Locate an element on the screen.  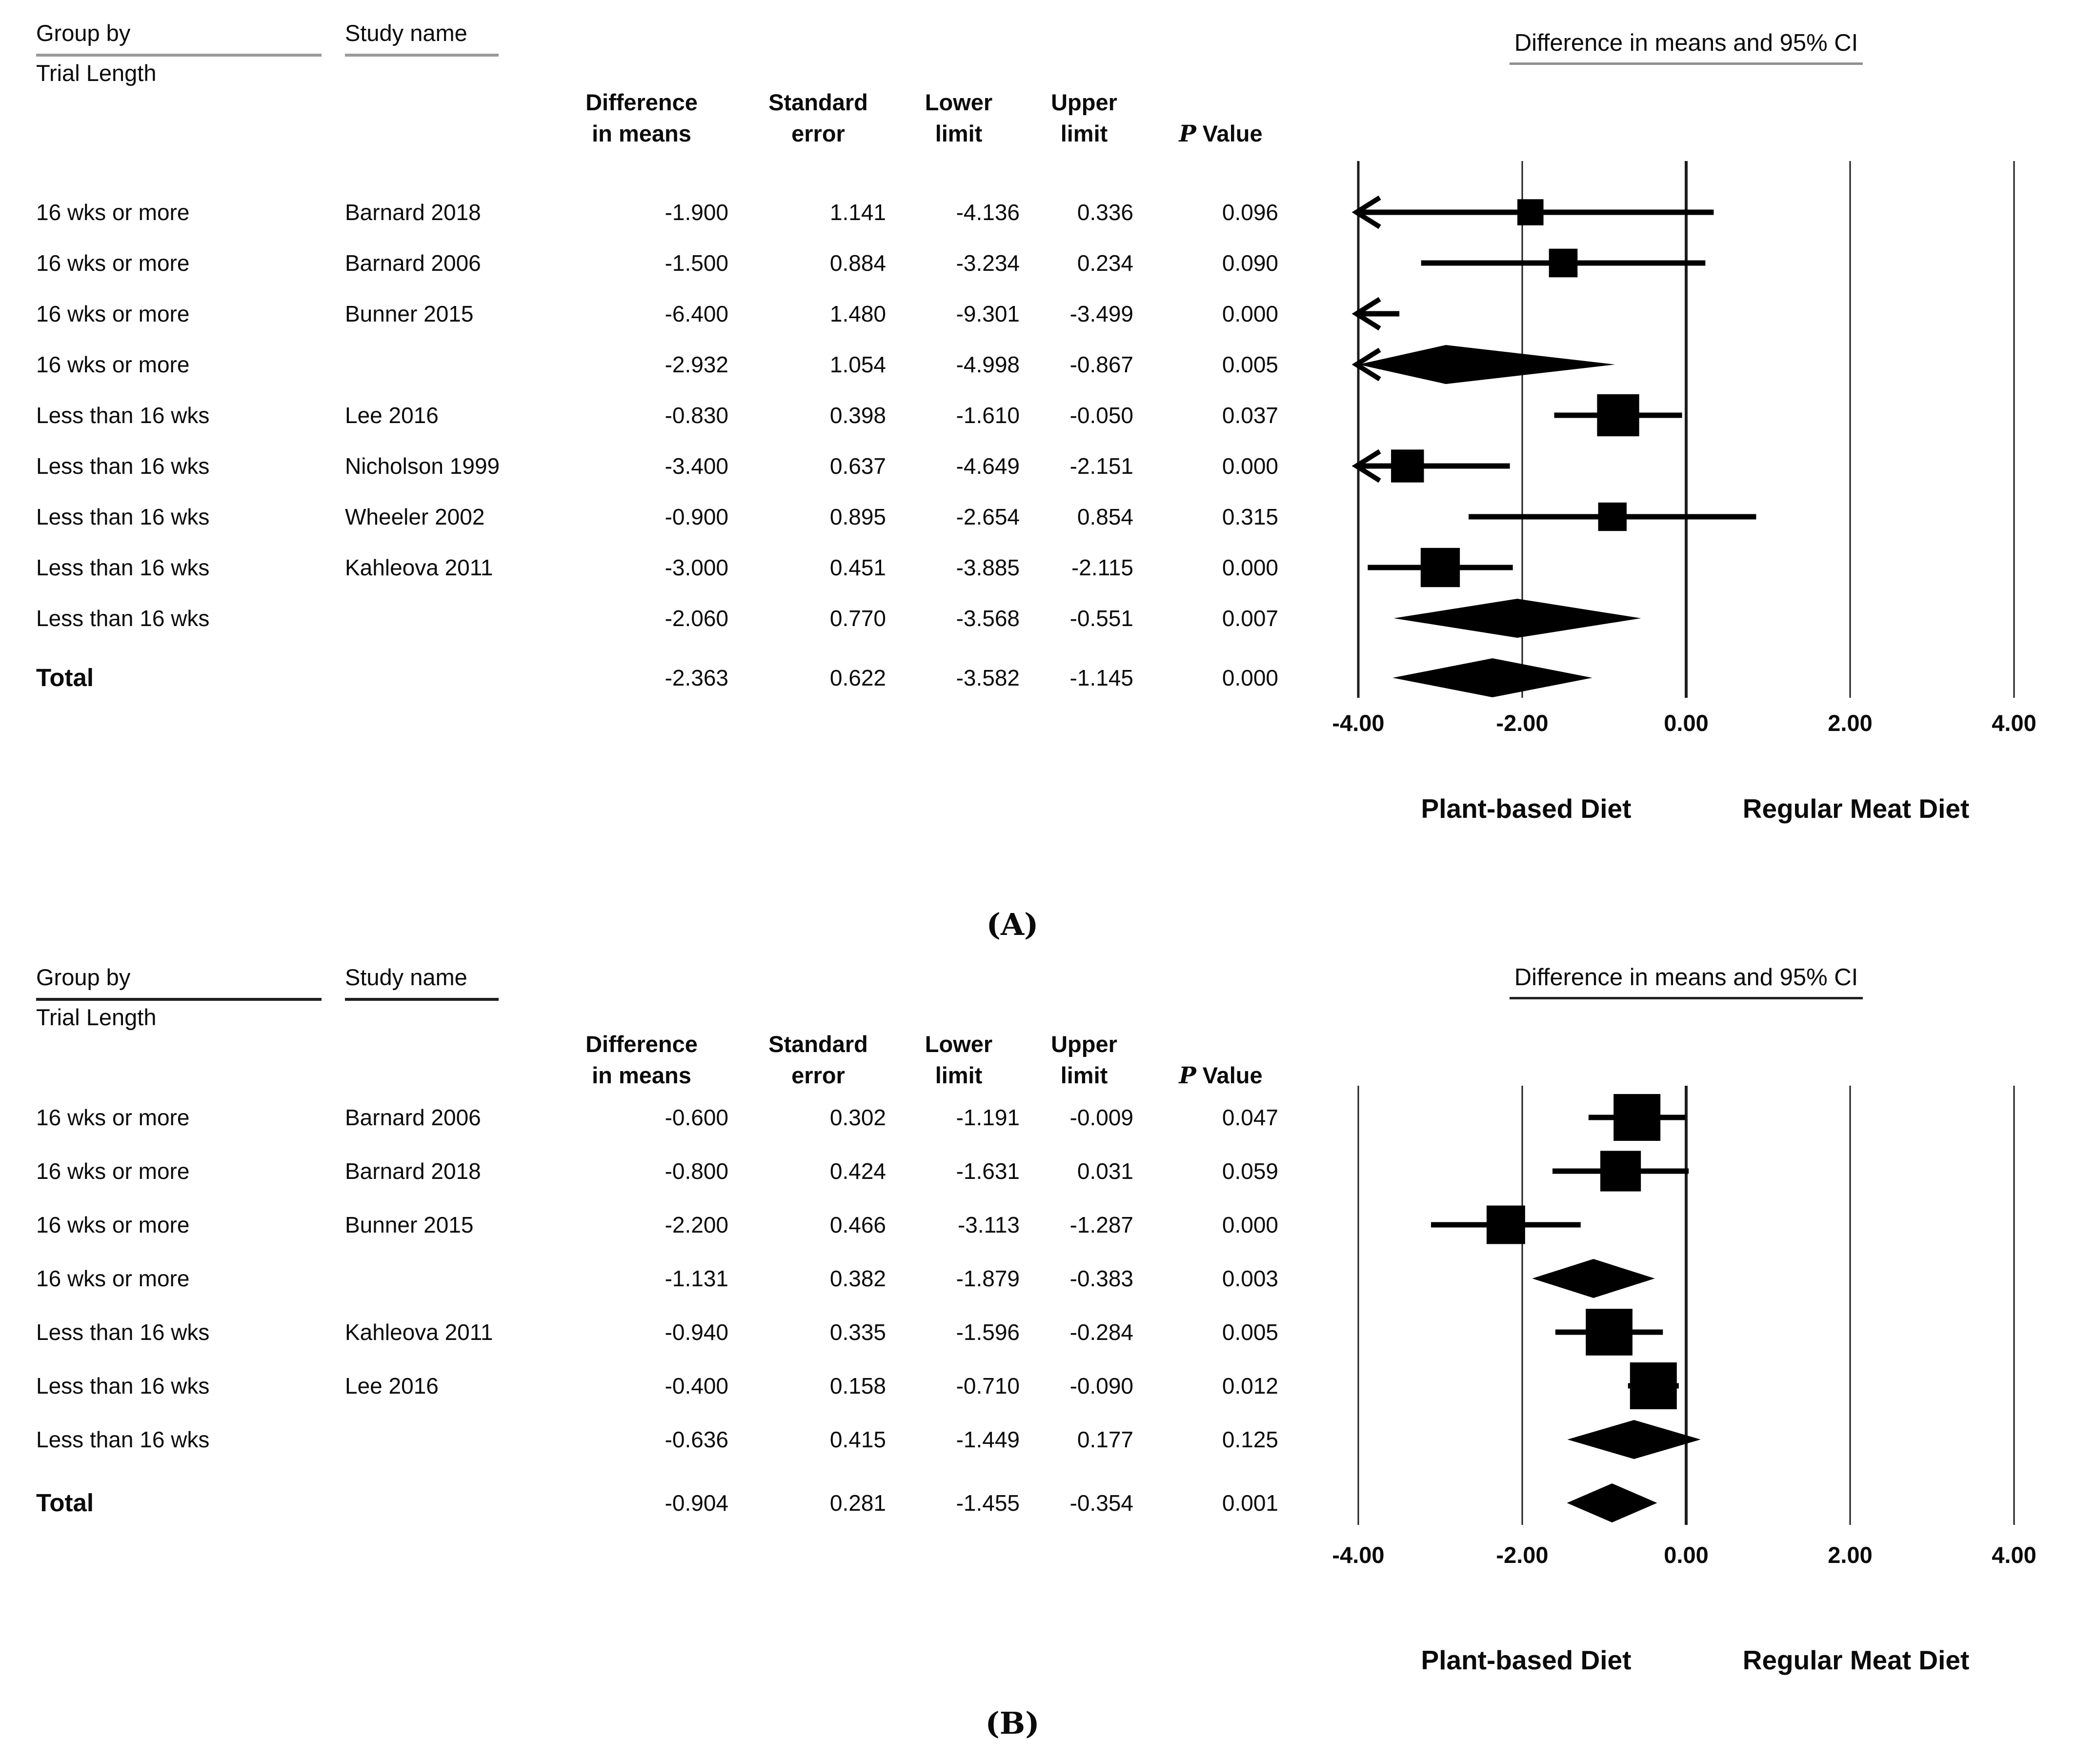
row-value: -1.610 is located at coordinates (988, 415).